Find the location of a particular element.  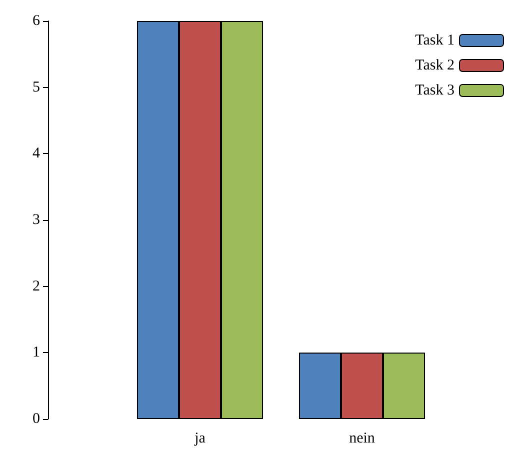

legend-label: Task 1 is located at coordinates (434, 40).